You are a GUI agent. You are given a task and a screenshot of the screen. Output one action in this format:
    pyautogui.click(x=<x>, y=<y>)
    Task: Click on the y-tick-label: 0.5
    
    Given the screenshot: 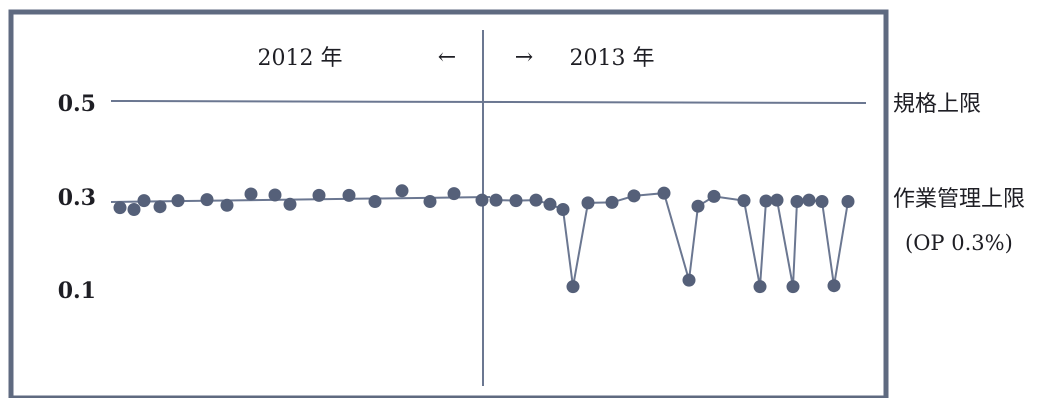 What is the action you would take?
    pyautogui.click(x=77, y=104)
    